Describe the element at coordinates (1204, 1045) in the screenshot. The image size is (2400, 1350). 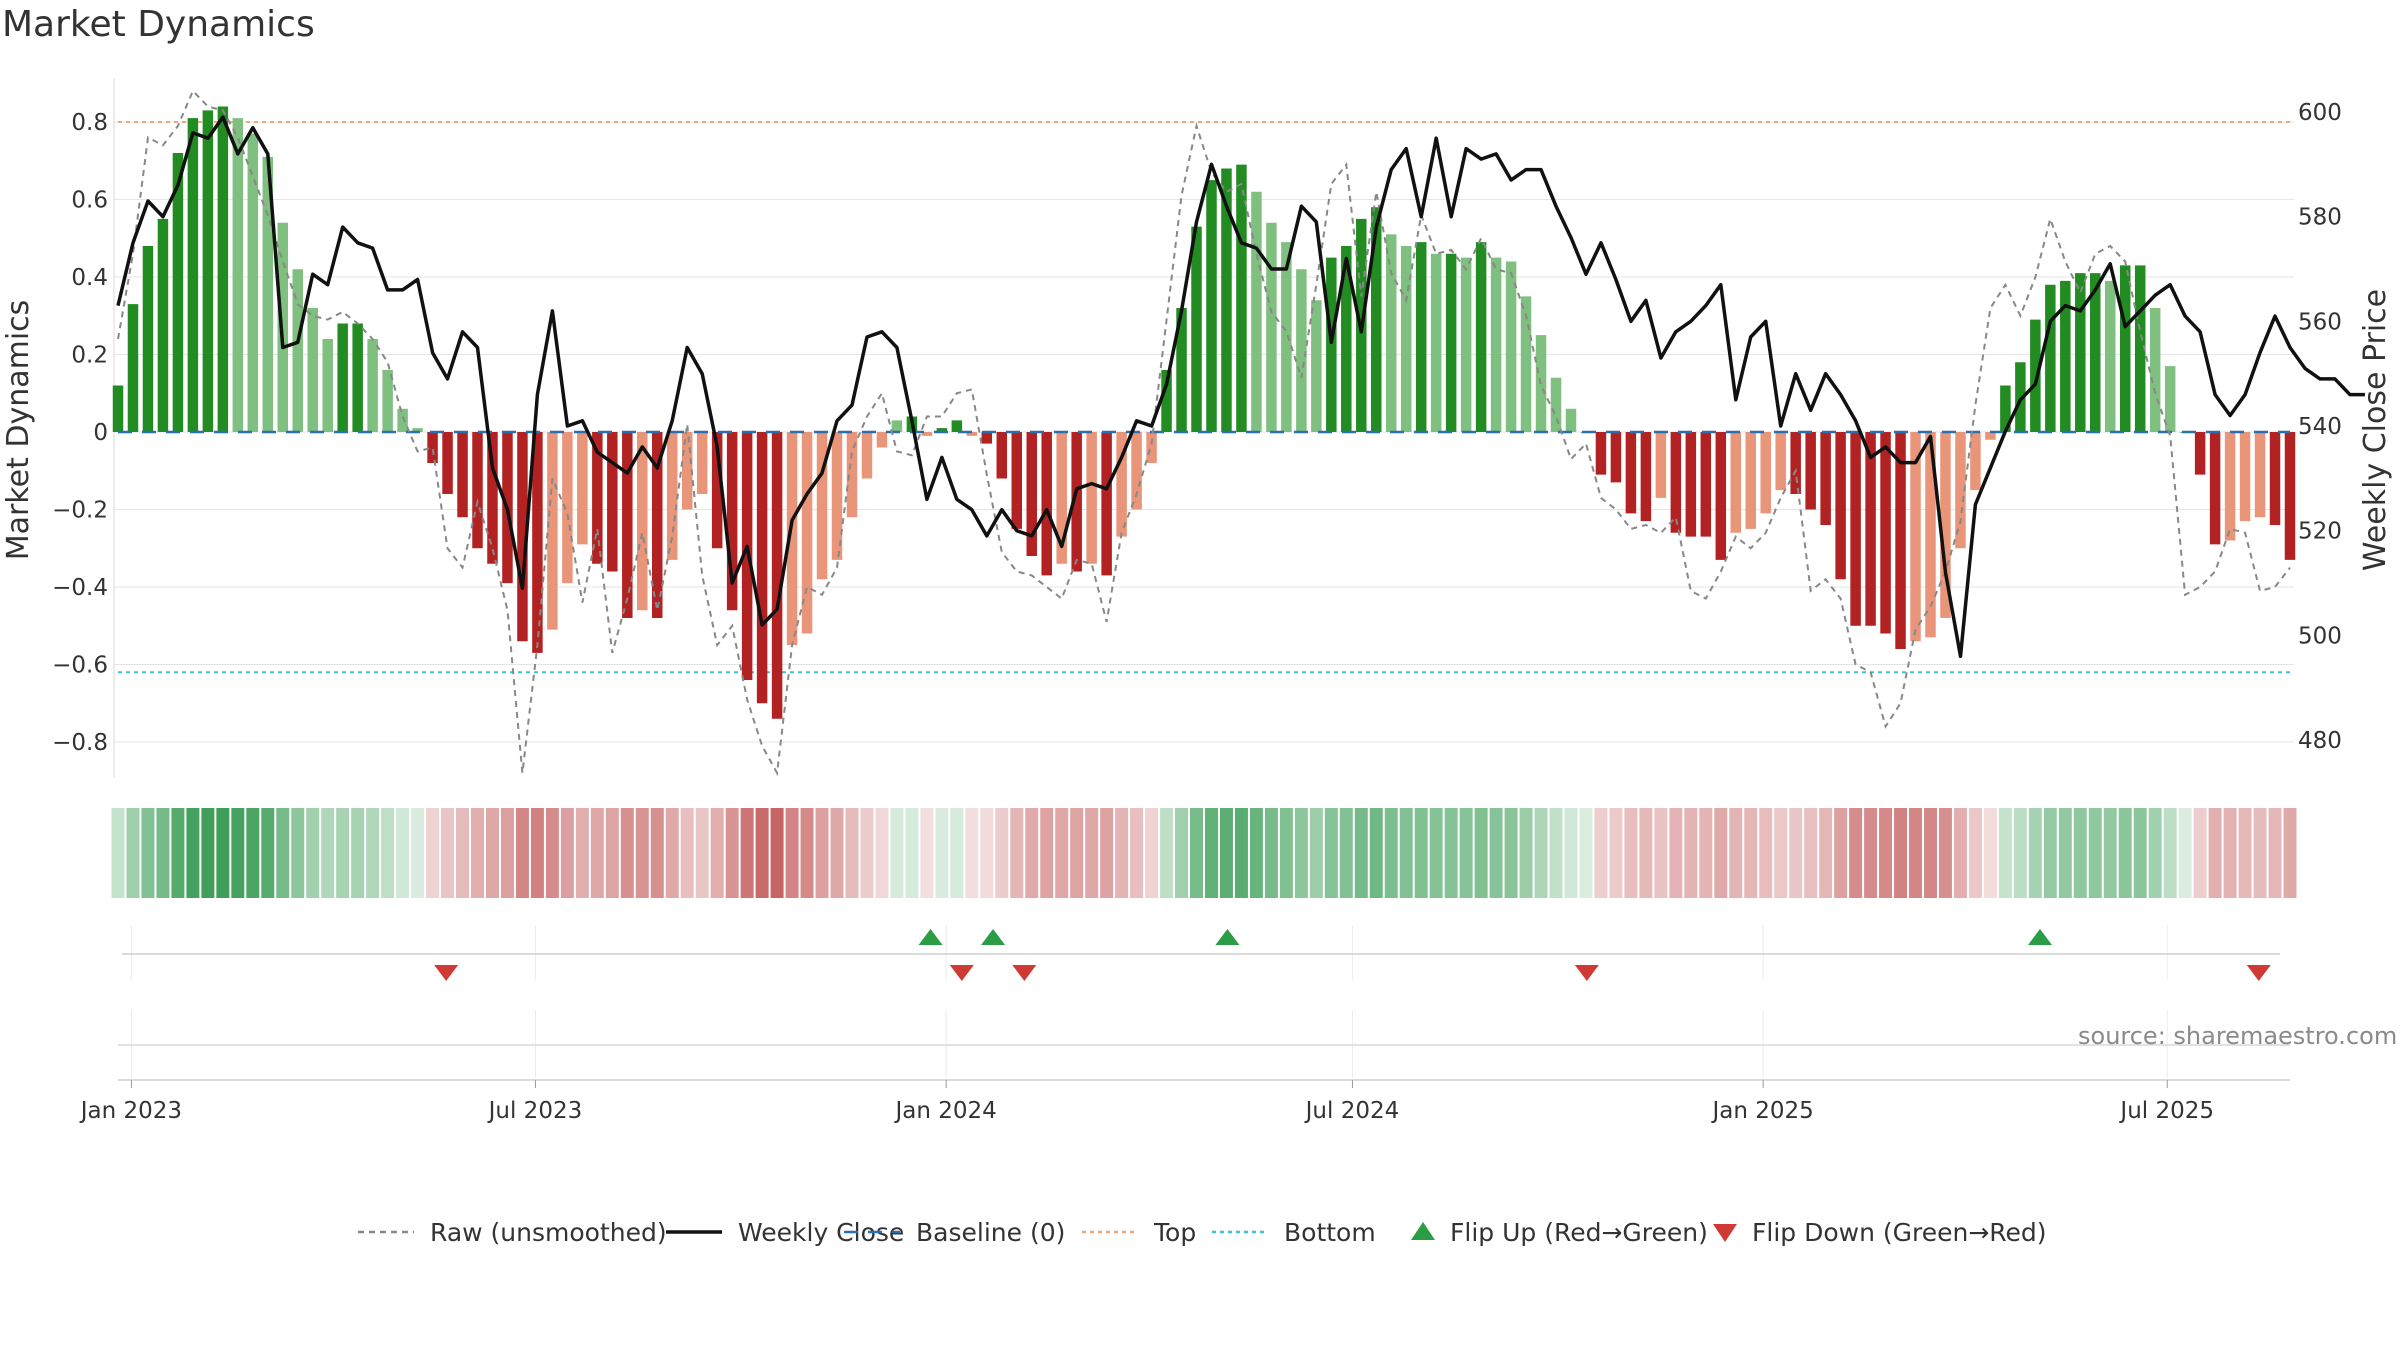
I see `lower-panel` at that location.